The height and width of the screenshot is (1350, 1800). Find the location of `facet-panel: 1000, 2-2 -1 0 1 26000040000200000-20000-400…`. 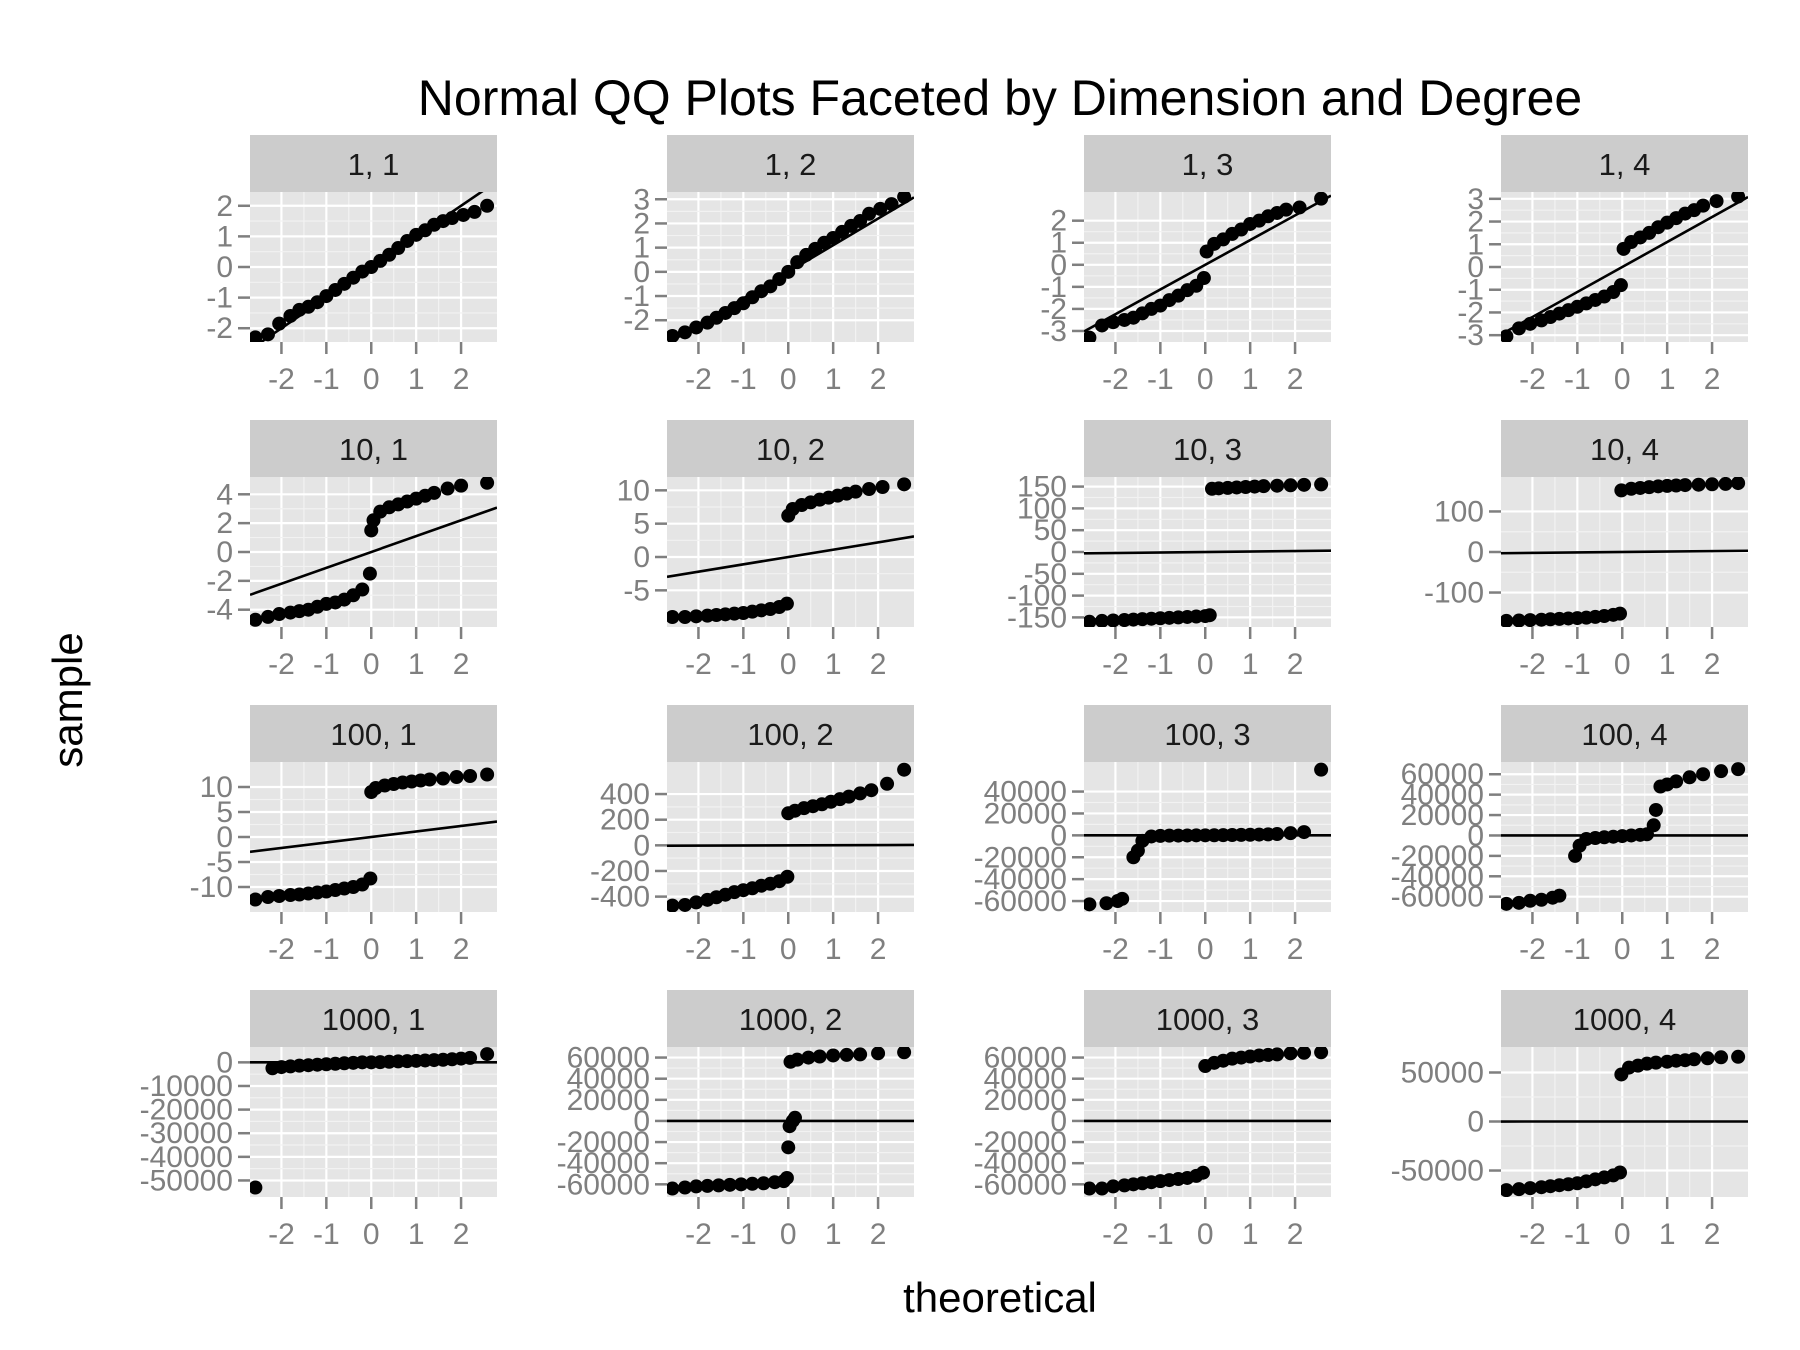

facet-panel: 1000, 2-2 -1 0 1 26000040000200000-20000-400… is located at coordinates (735, 1120).